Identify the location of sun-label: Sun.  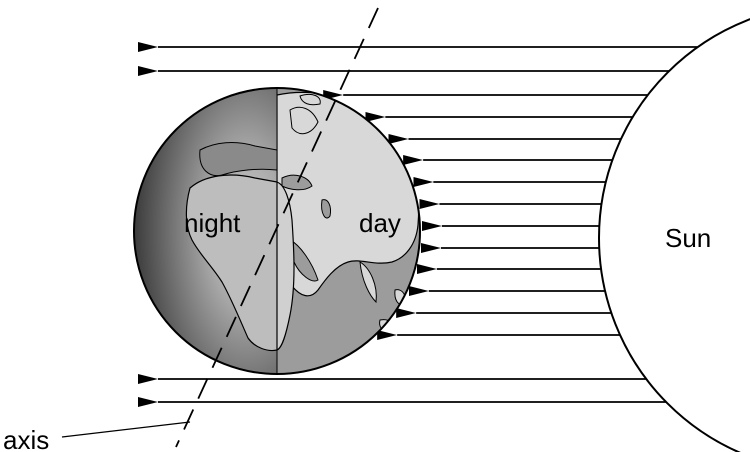
(688, 238).